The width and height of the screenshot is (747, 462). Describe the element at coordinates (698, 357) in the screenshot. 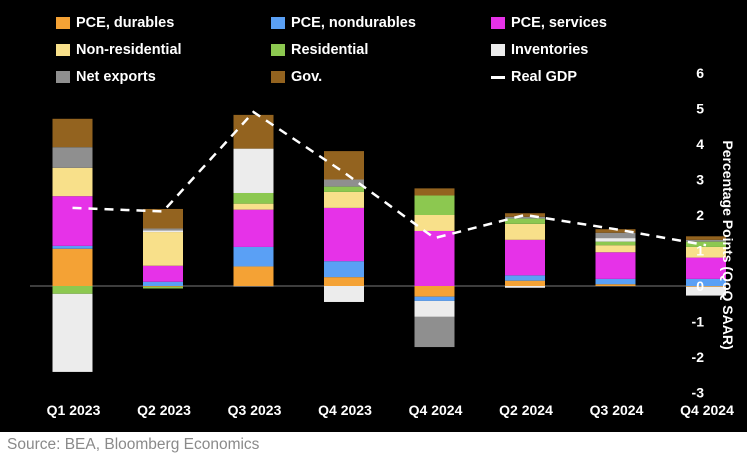

I see `y-tick-label: -2` at that location.